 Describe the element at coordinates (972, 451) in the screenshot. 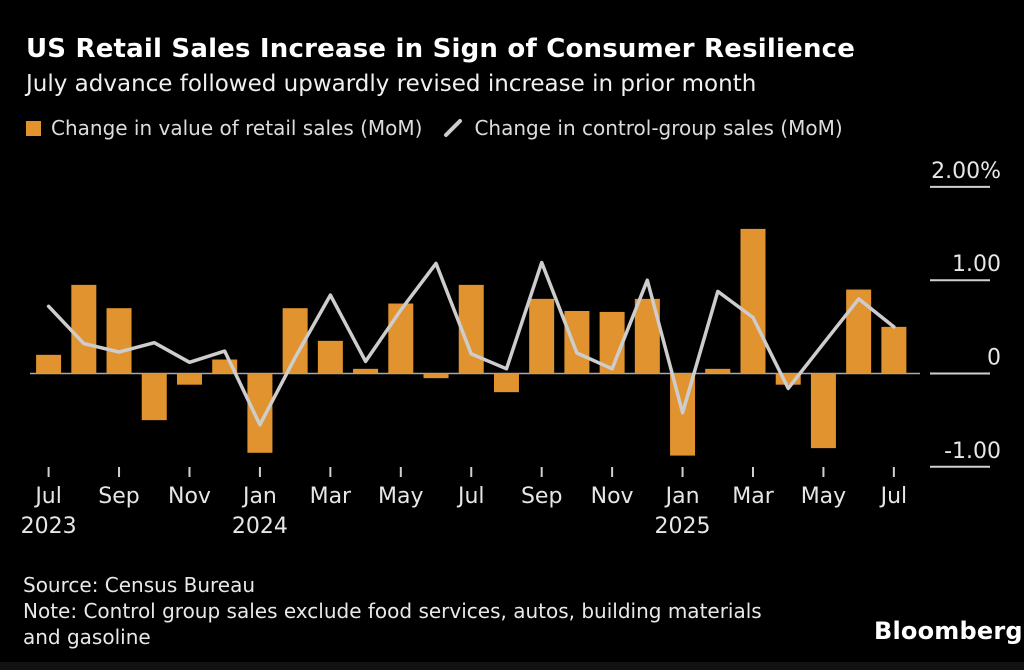

I see `y-axis-label--1.00: -1.00` at that location.